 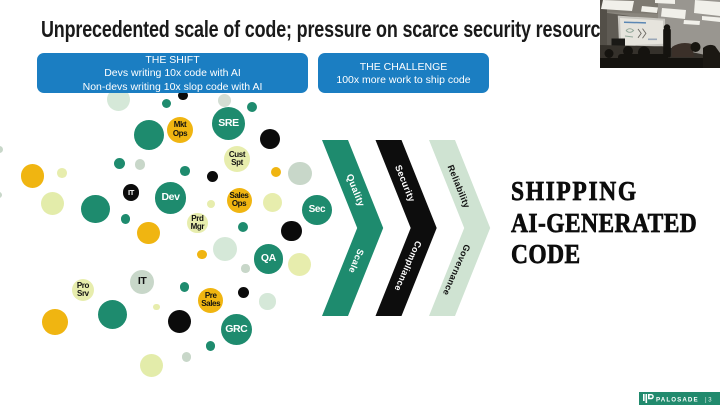 I want to click on svg-text: PALOSADE, so click(x=677, y=400).